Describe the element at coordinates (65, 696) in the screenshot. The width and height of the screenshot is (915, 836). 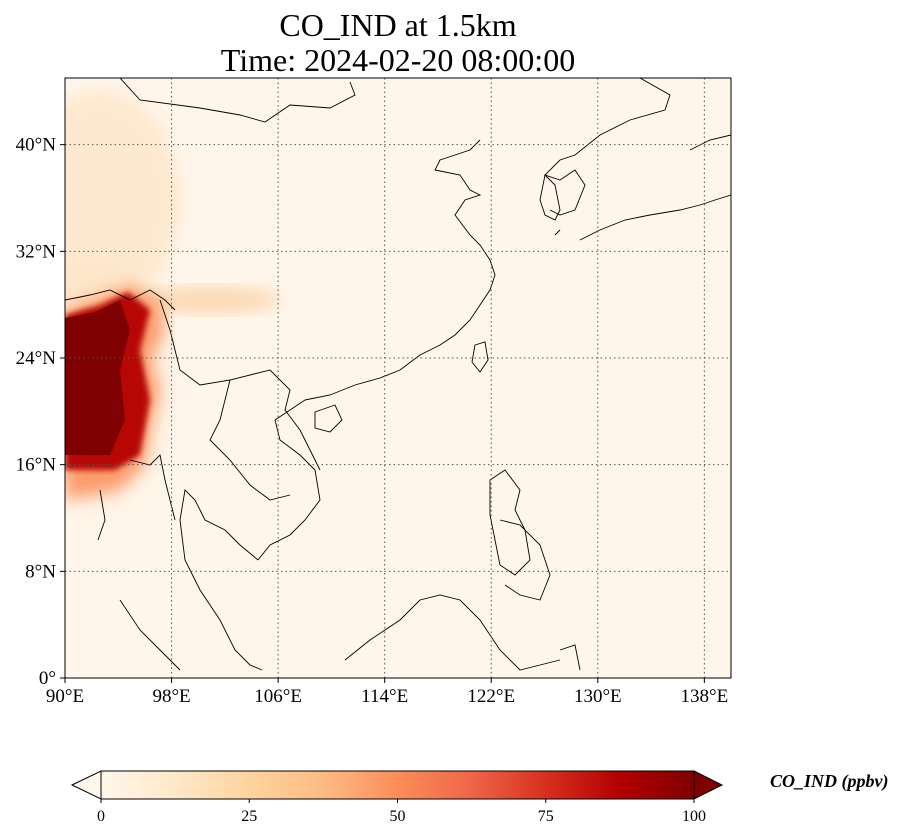
I see `lon-tick-label: 90°E` at that location.